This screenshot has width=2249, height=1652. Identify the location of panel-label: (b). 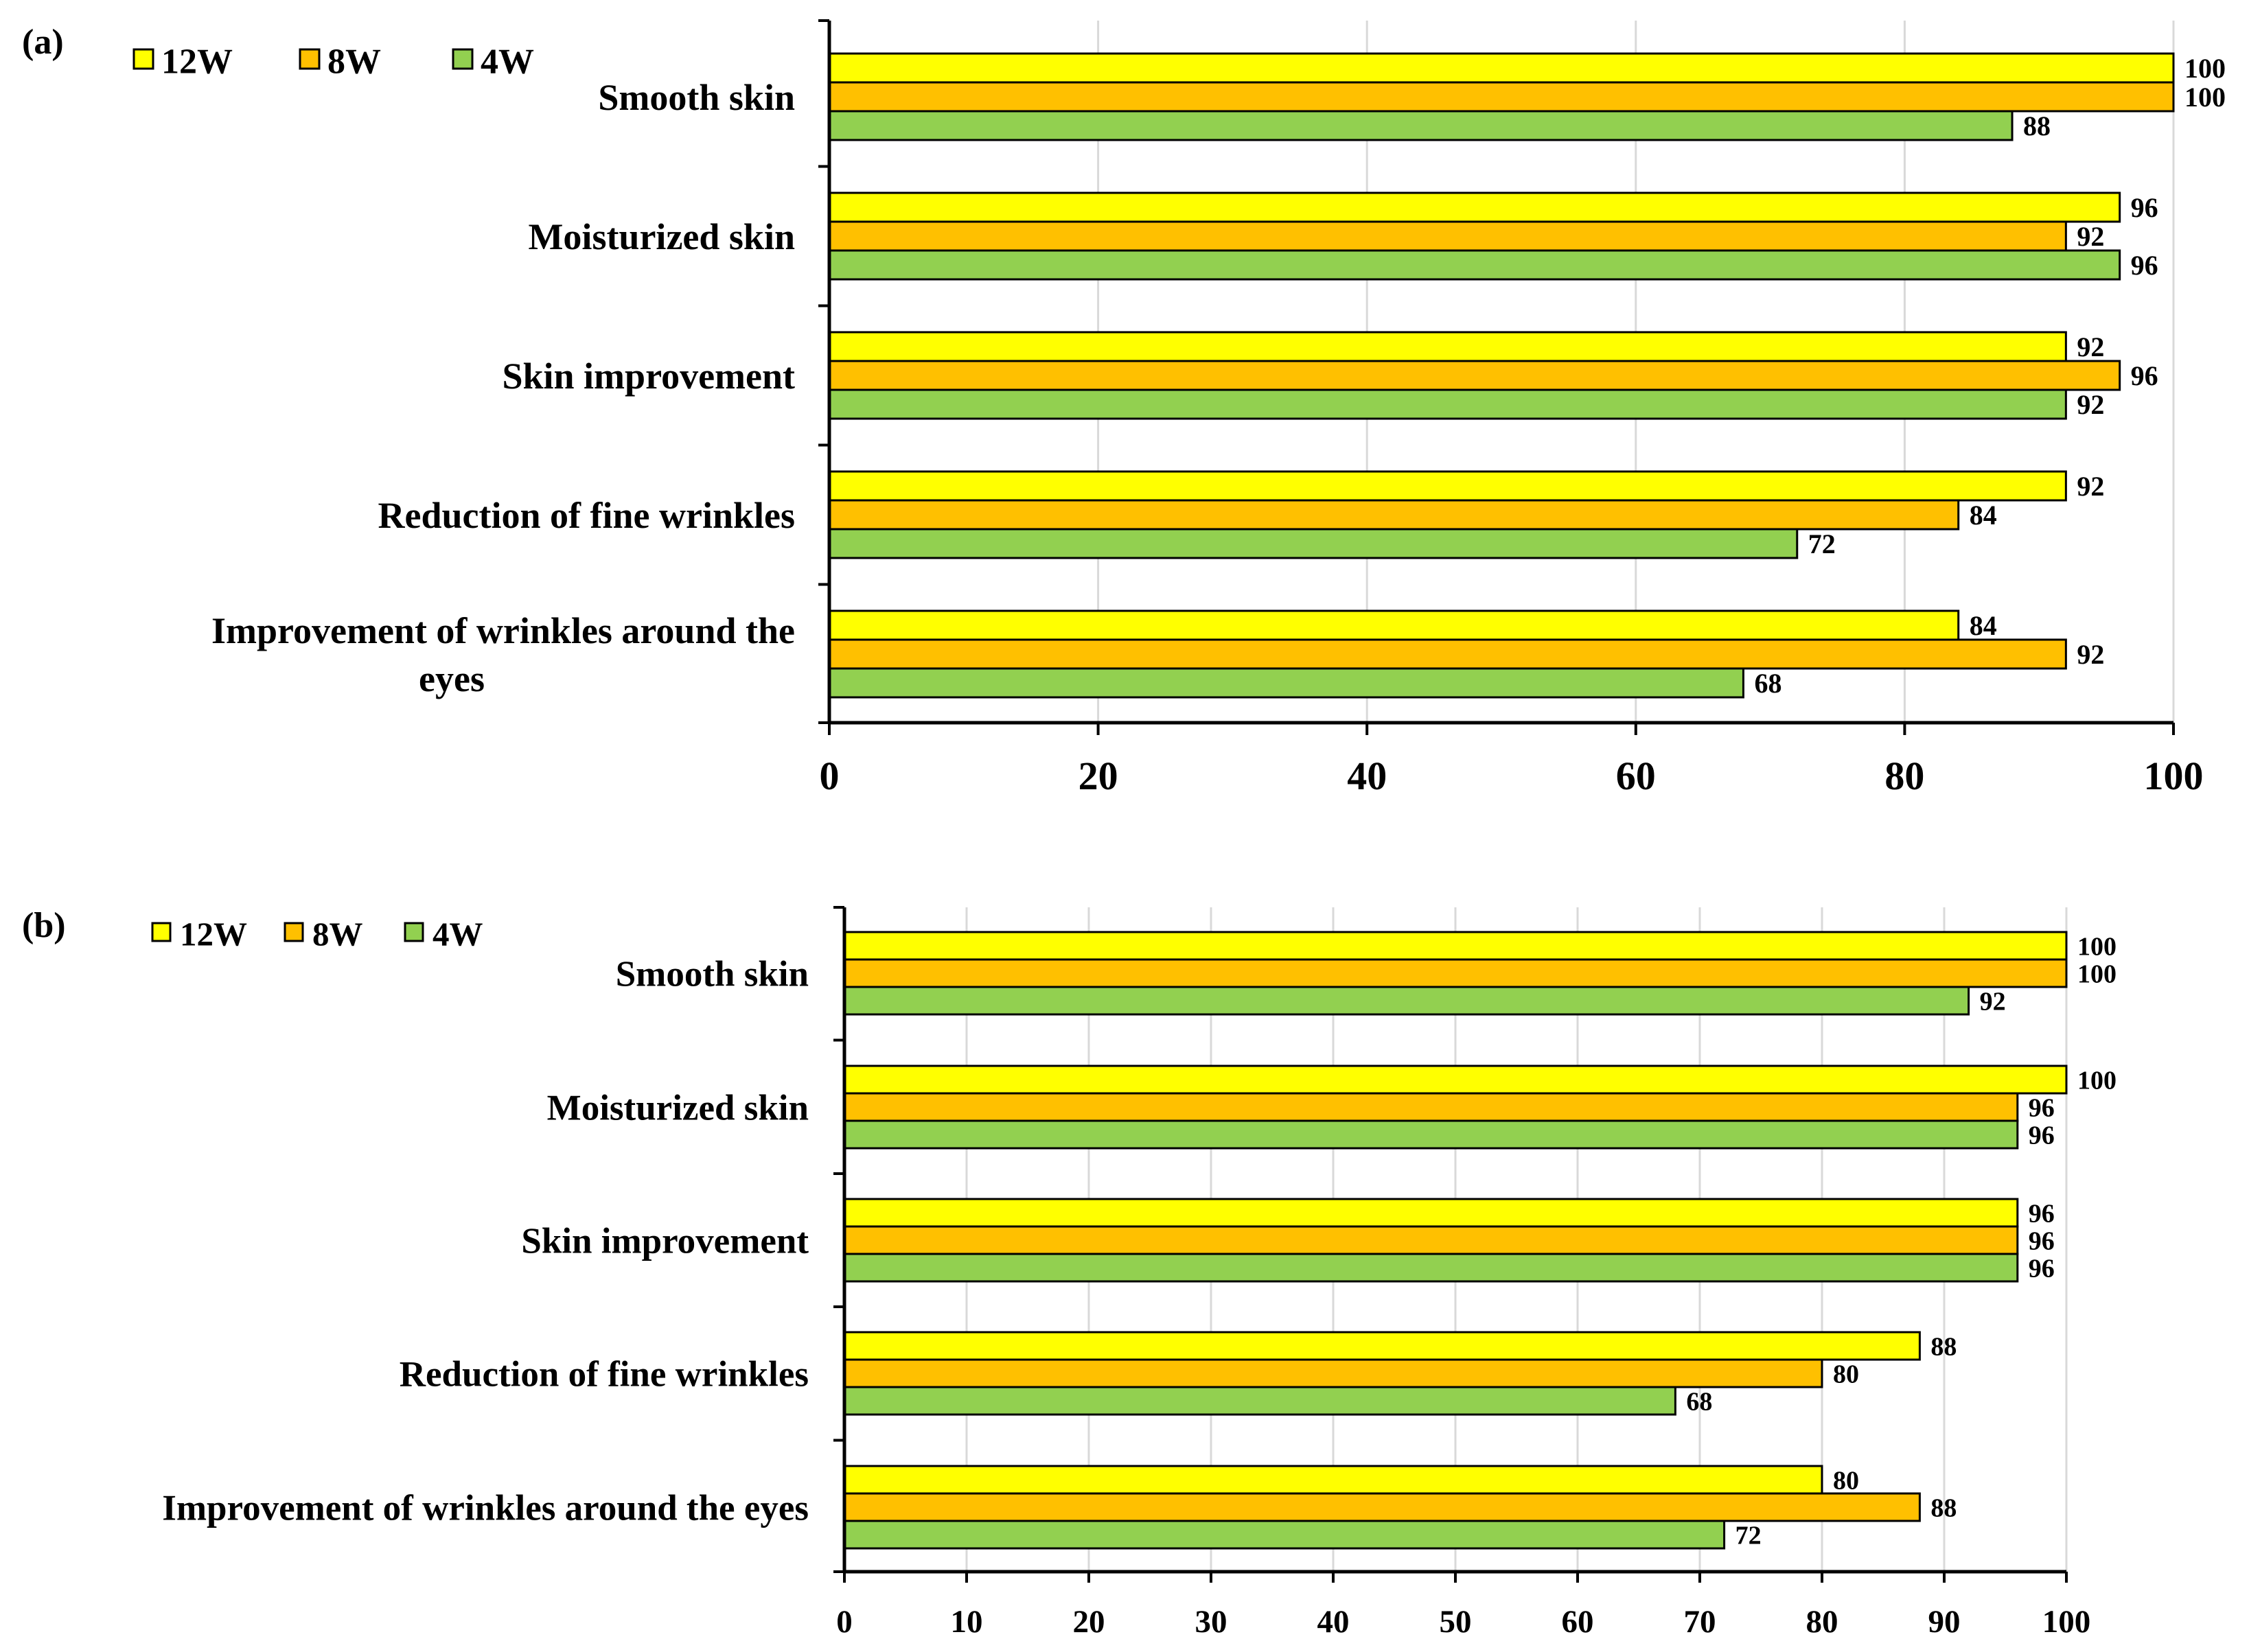
(44, 925).